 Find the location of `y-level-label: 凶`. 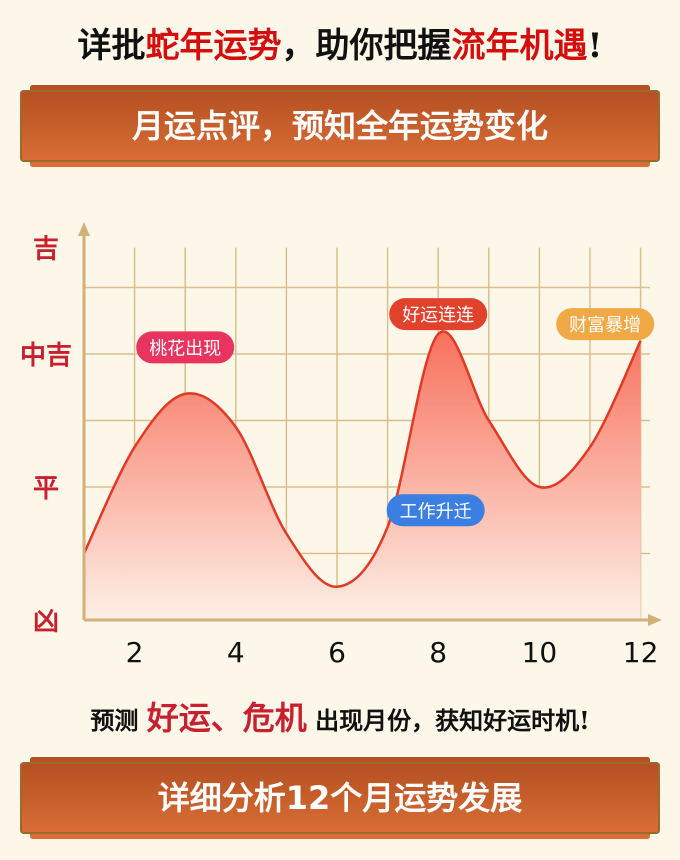

y-level-label: 凶 is located at coordinates (46, 622).